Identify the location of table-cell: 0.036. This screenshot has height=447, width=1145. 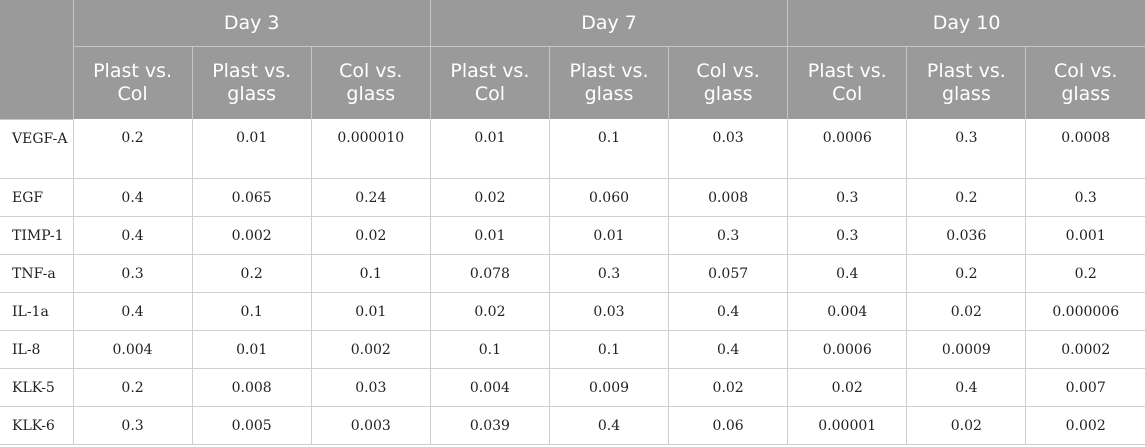
(966, 235).